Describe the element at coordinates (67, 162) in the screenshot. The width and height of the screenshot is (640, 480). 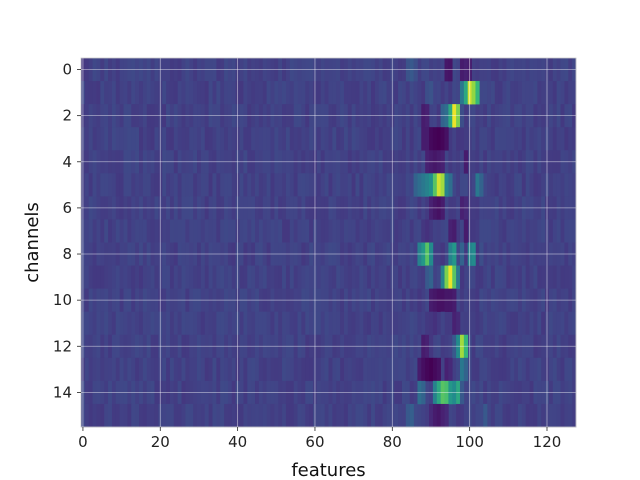
I see `y-tick-label: 4` at that location.